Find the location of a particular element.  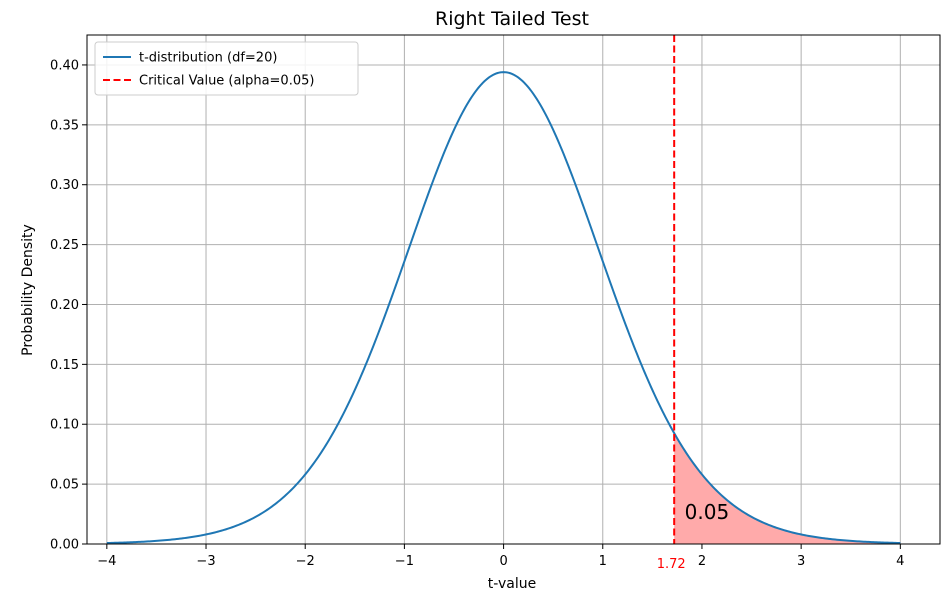

y-tick-label: 0.30 is located at coordinates (64, 185).